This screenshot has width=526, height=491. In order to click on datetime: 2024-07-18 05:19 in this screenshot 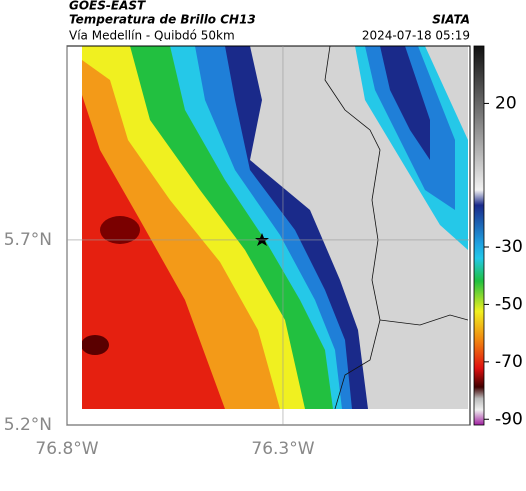, I will do `click(416, 36)`.